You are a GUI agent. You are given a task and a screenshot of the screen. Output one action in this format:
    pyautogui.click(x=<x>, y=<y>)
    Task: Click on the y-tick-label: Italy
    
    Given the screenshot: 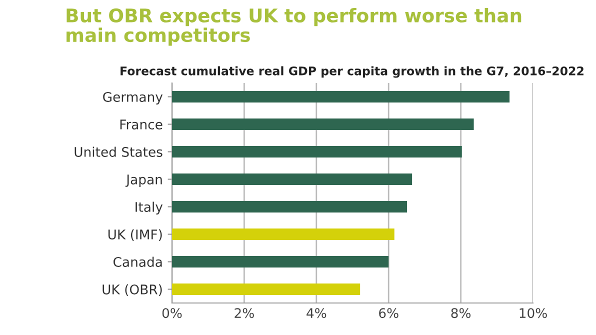 What is the action you would take?
    pyautogui.click(x=149, y=208)
    